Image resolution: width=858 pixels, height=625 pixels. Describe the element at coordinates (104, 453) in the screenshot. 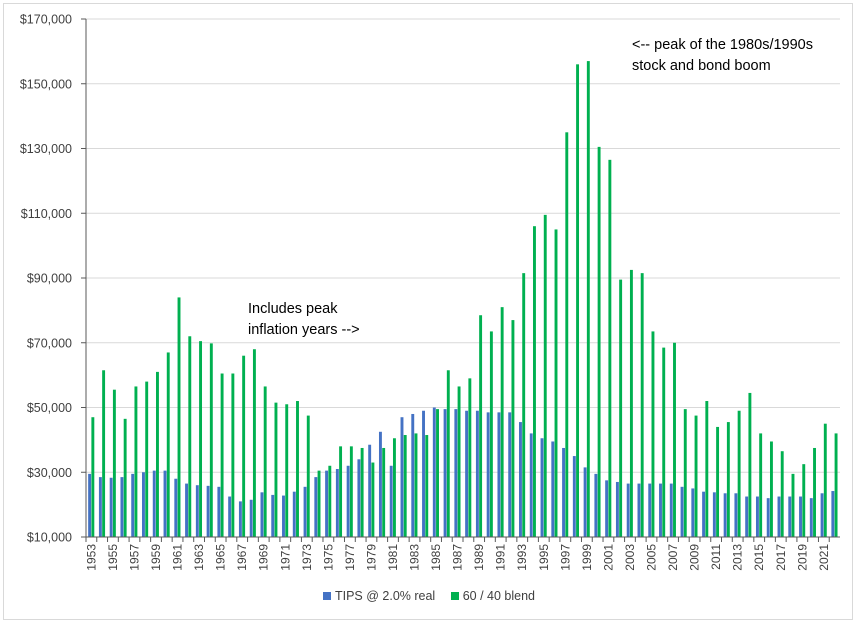

I see `bar-blend-1954` at that location.